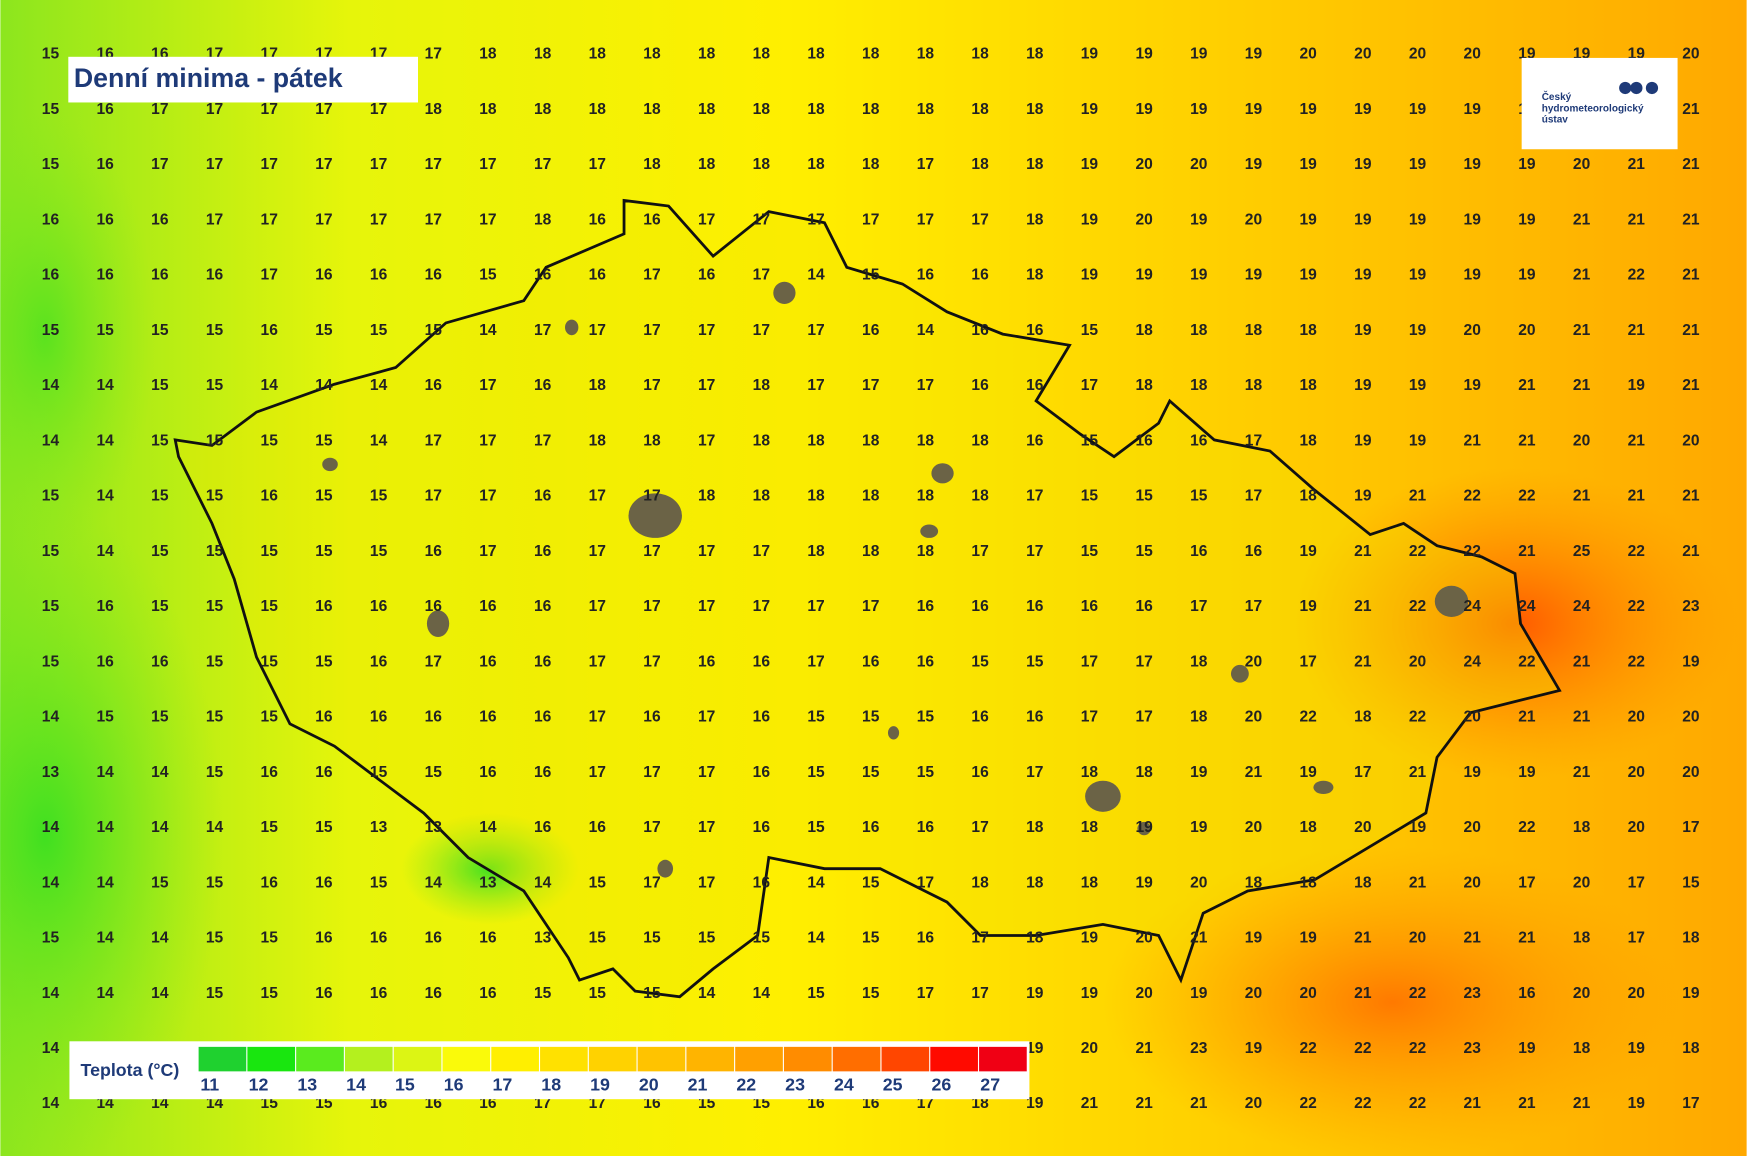 The width and height of the screenshot is (1747, 1156). Describe the element at coordinates (209, 1085) in the screenshot. I see `legend-label: 11` at that location.